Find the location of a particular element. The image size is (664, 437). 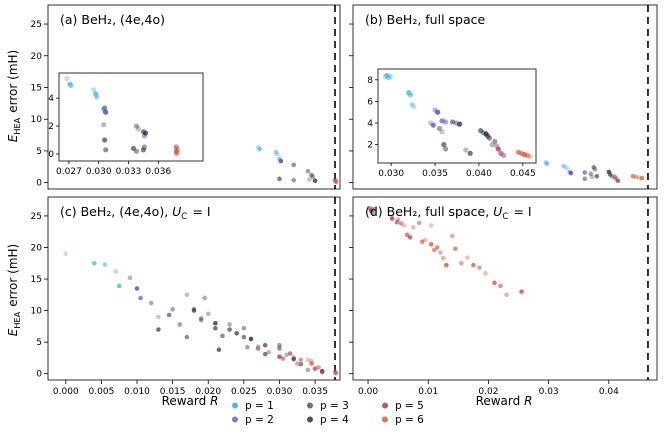

legend-marker-p3 is located at coordinates (310, 405).